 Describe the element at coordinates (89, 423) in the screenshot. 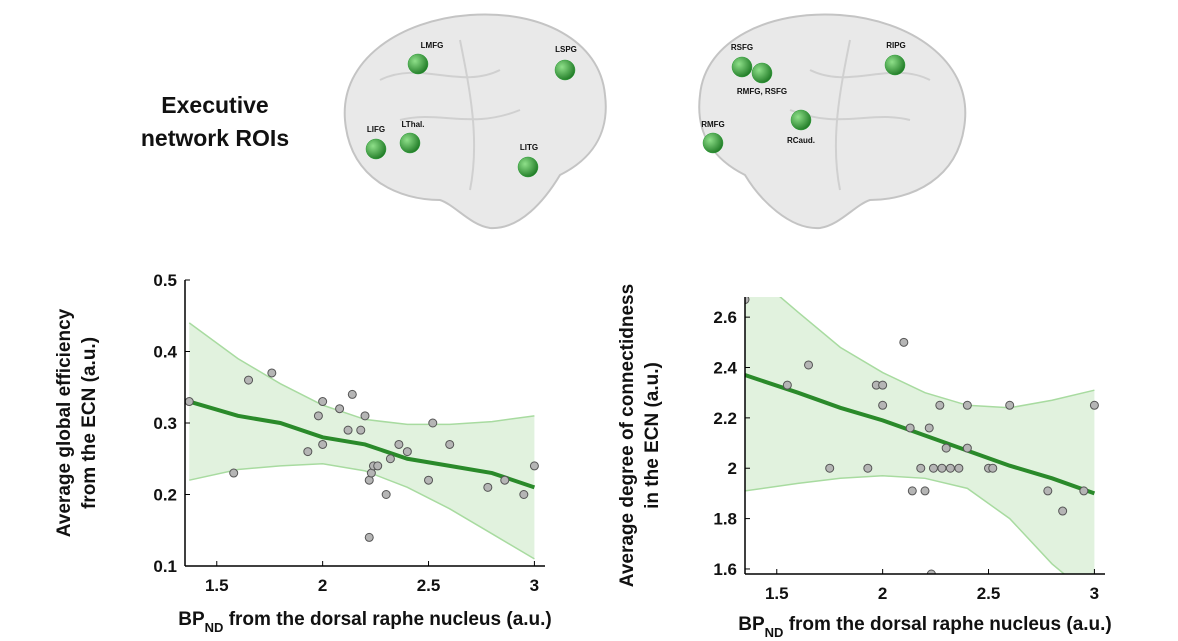

I see `y-axis-label: from the ECN (a.u.)` at that location.